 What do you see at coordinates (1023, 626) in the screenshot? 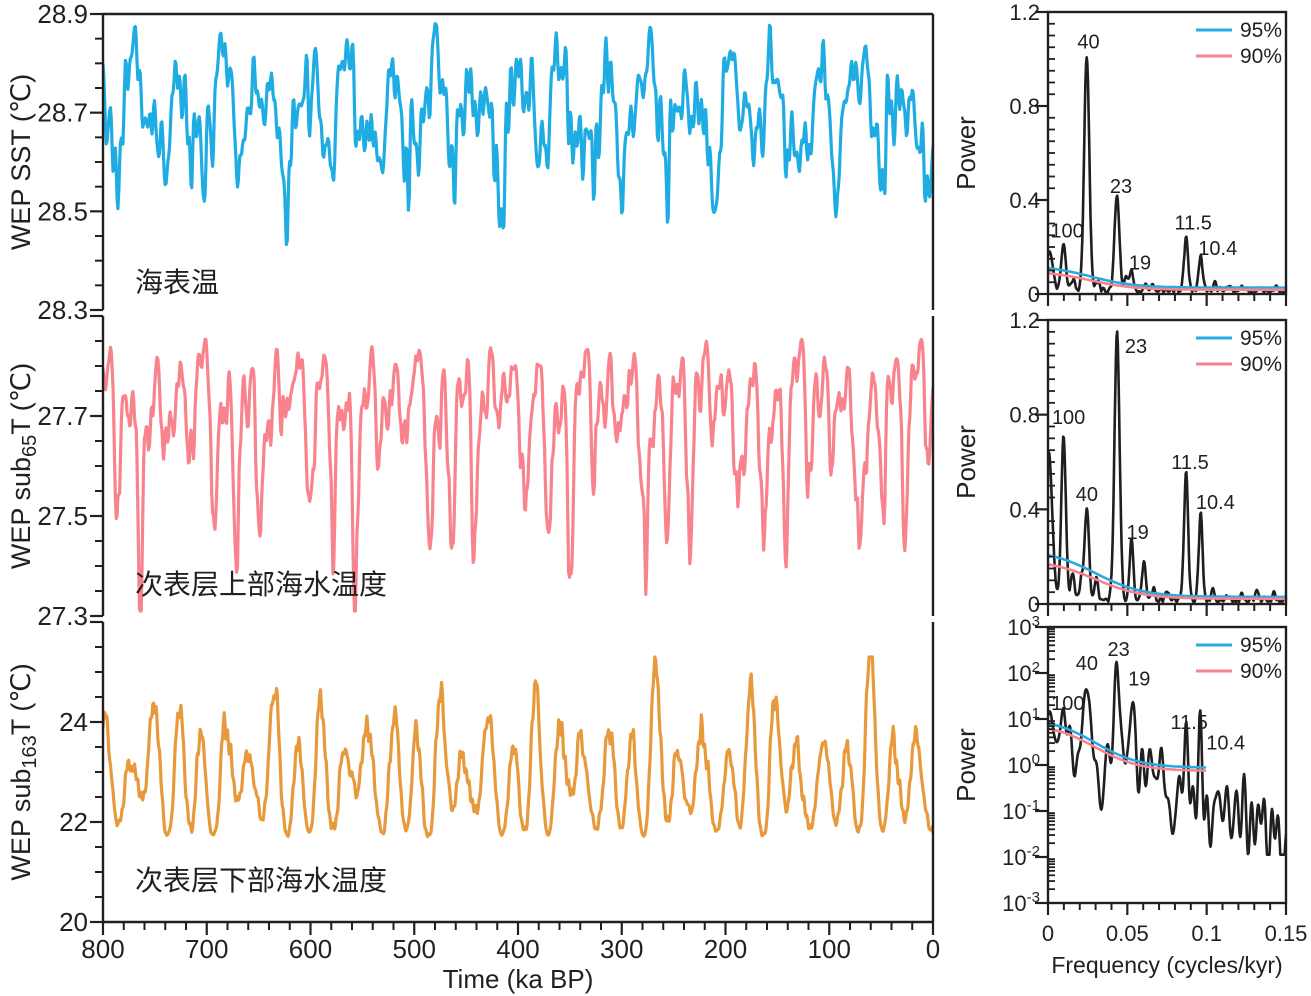
I see `log-tick-label: 10³` at bounding box center [1023, 626].